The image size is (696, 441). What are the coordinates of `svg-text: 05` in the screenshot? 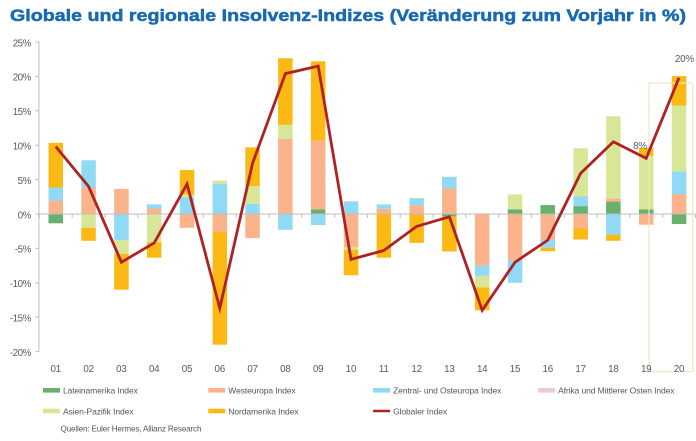 It's located at (187, 369).